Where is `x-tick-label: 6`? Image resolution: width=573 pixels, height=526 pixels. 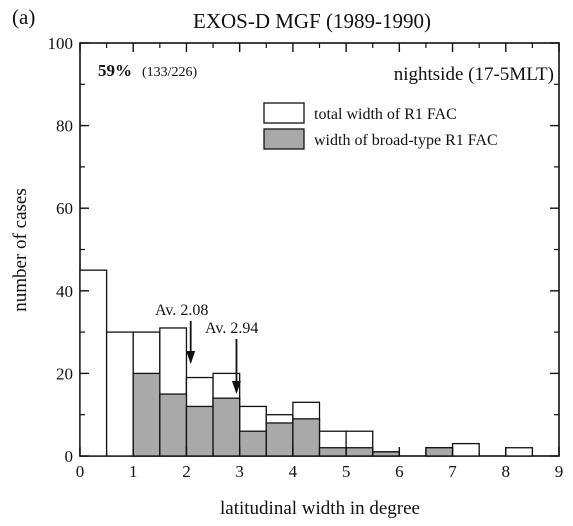
x-tick-label: 6 is located at coordinates (399, 471).